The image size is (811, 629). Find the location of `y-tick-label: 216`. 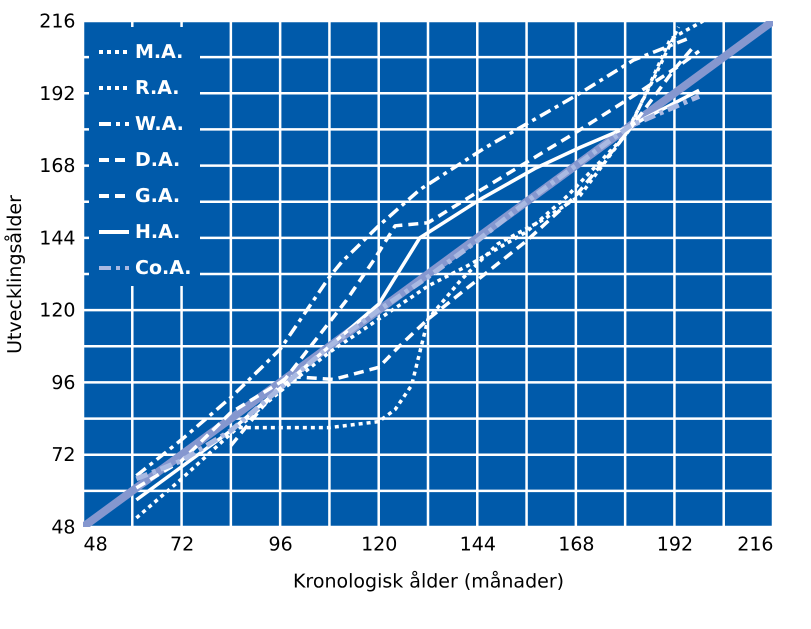

y-tick-label: 216 is located at coordinates (57, 21).